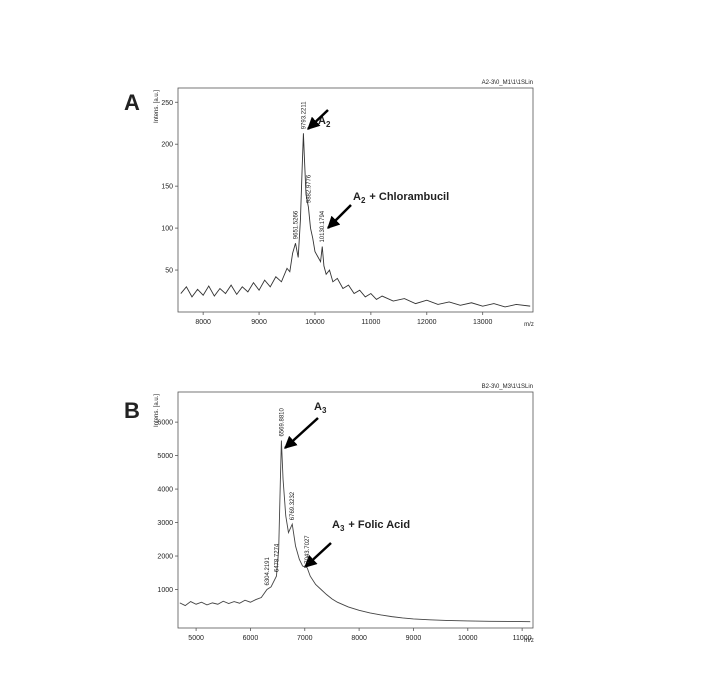 The width and height of the screenshot is (720, 691). What do you see at coordinates (167, 145) in the screenshot?
I see `y-tick-label: 200` at bounding box center [167, 145].